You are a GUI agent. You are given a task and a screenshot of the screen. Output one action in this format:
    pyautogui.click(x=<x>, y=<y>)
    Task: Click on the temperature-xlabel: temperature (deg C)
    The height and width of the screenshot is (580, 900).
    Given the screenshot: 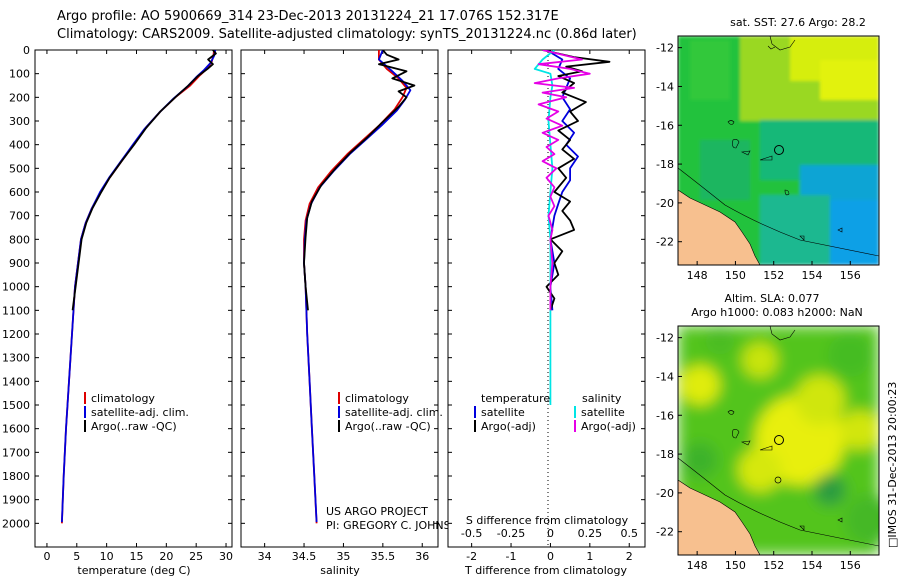 What is the action you would take?
    pyautogui.click(x=133, y=570)
    